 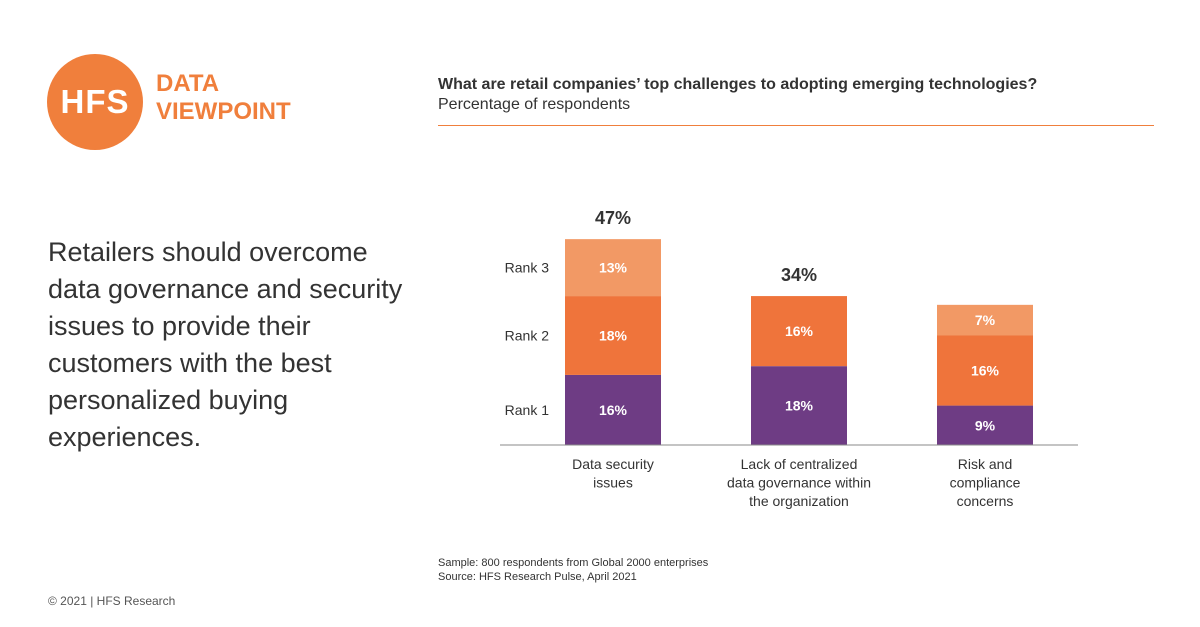 What do you see at coordinates (537, 577) in the screenshot?
I see `source-note: Source: HFS Research Pulse, April 2021` at bounding box center [537, 577].